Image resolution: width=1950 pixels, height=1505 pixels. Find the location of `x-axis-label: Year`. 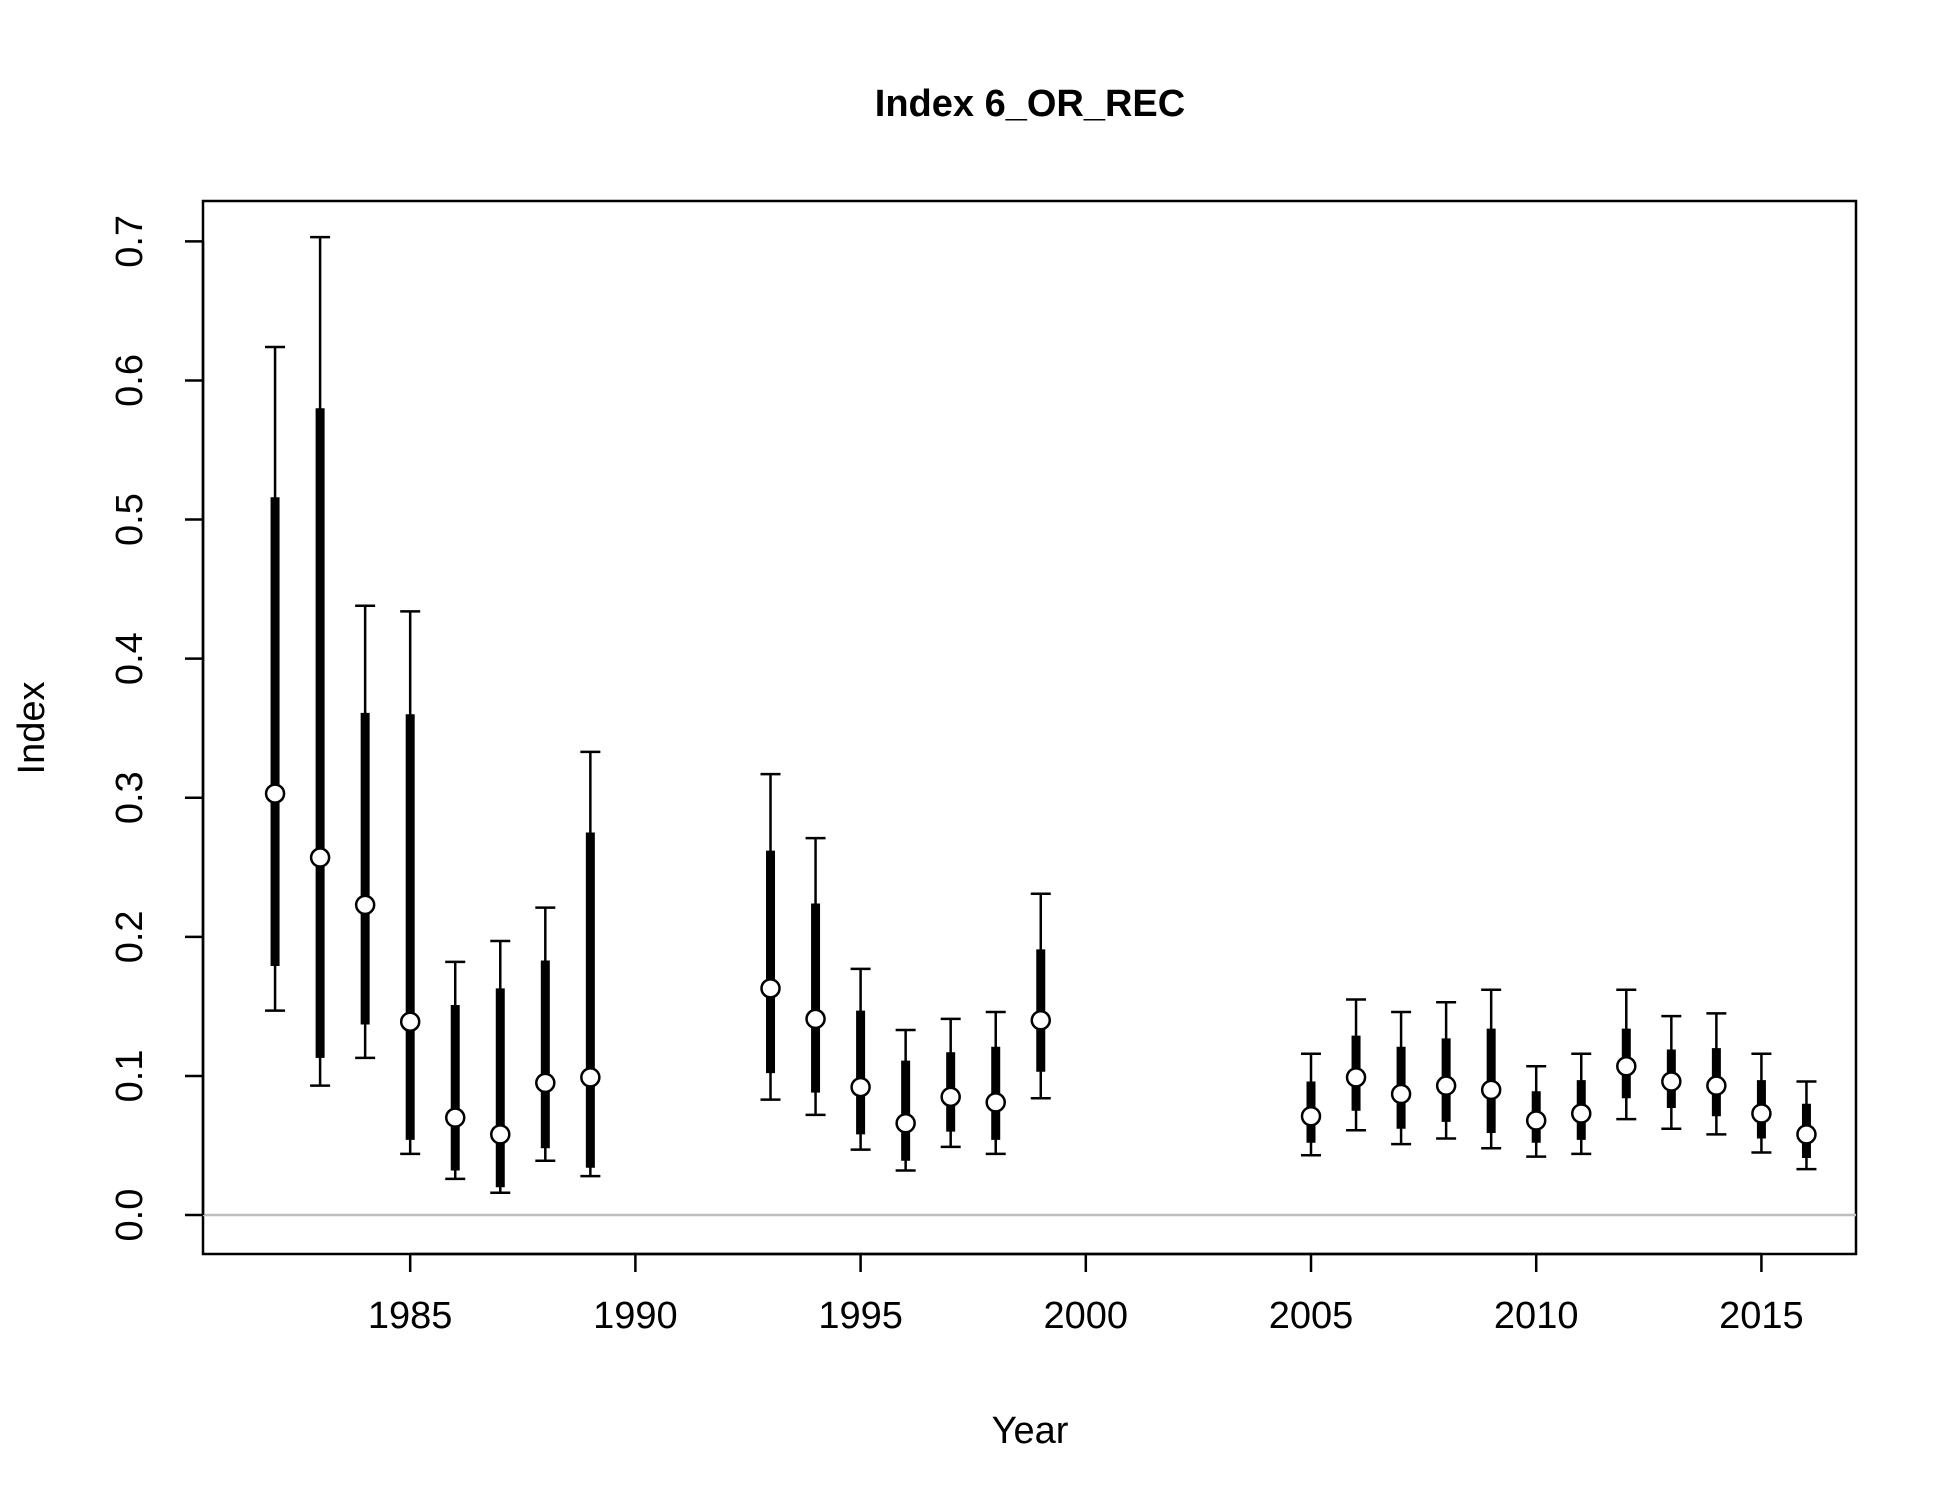

x-axis-label: Year is located at coordinates (1030, 1431).